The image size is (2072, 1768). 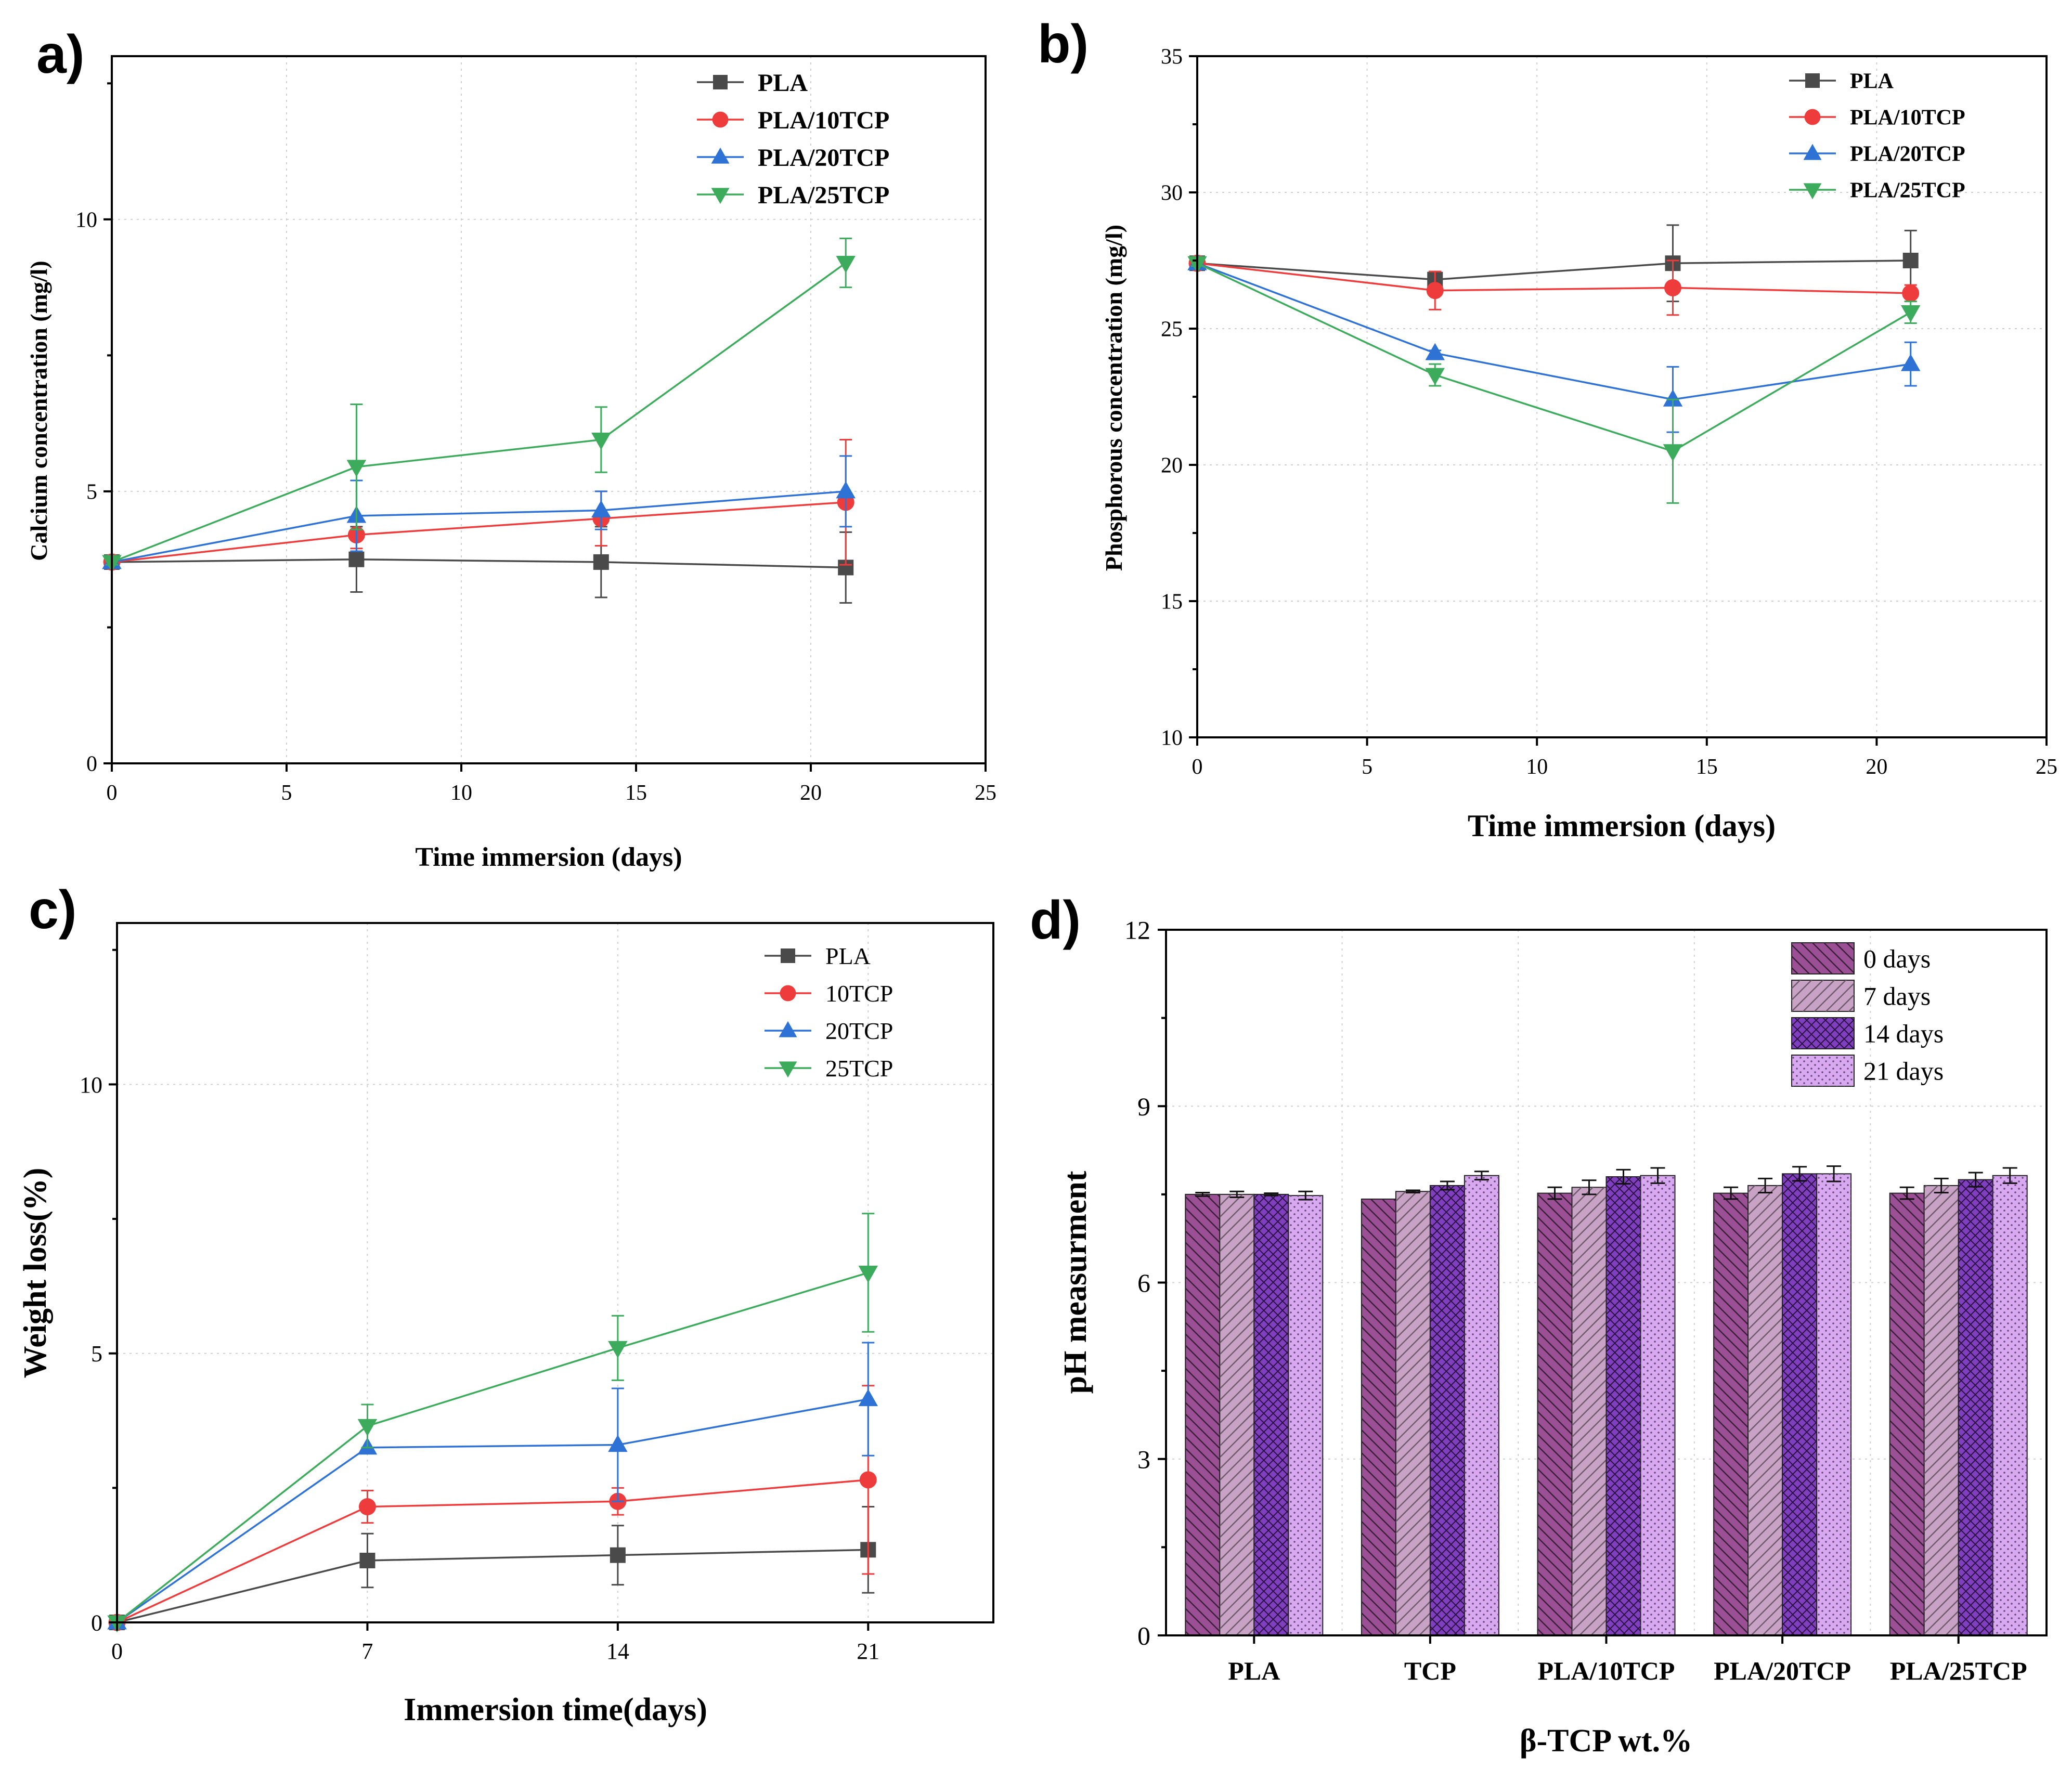 What do you see at coordinates (1606, 1741) in the screenshot?
I see `panel-d-x-axis-label: β-TCP wt.%` at bounding box center [1606, 1741].